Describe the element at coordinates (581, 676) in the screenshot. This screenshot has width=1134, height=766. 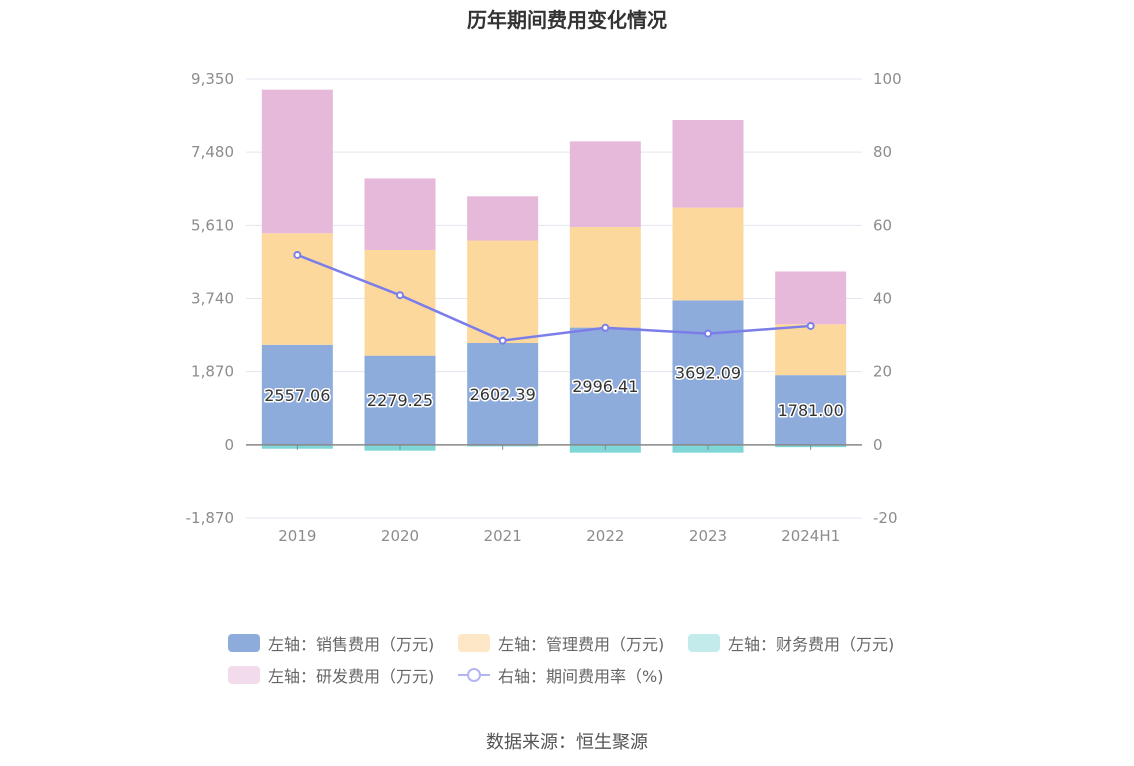
I see `legend-label-rate: 右轴：期间费用率（%)` at that location.